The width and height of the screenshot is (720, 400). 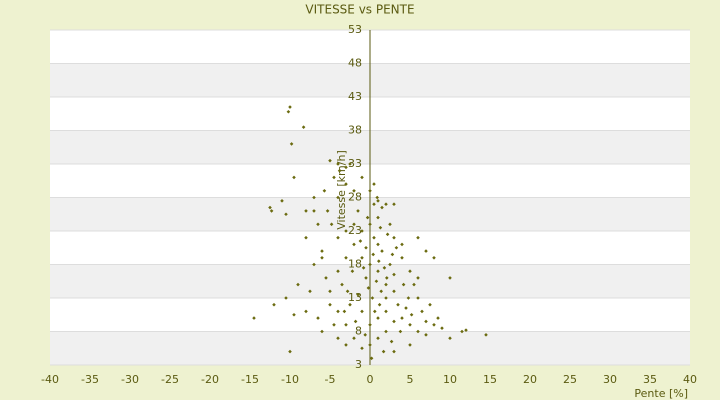 I want to click on x-tick-label: -15, so click(x=250, y=379).